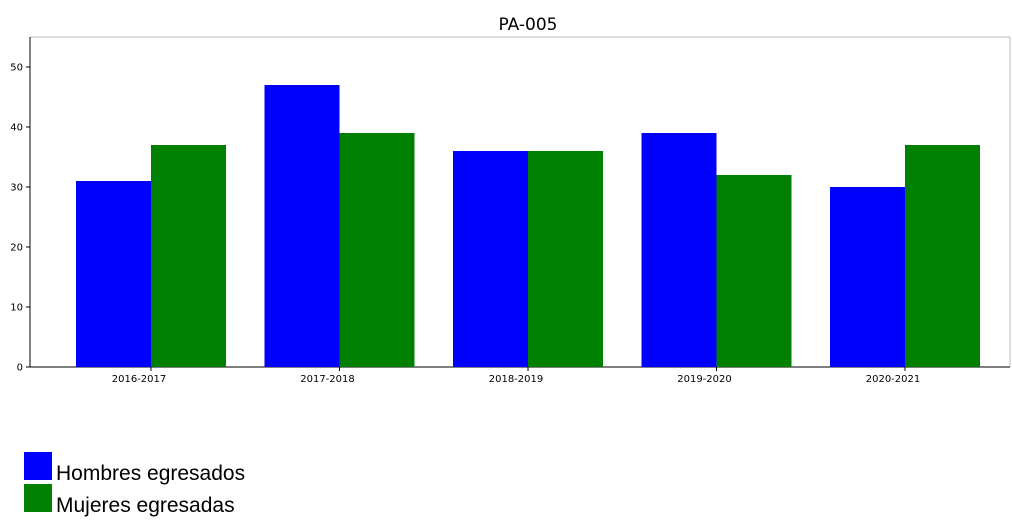  I want to click on legend-item-mujeres: Mujeres egresadas, so click(224, 498).